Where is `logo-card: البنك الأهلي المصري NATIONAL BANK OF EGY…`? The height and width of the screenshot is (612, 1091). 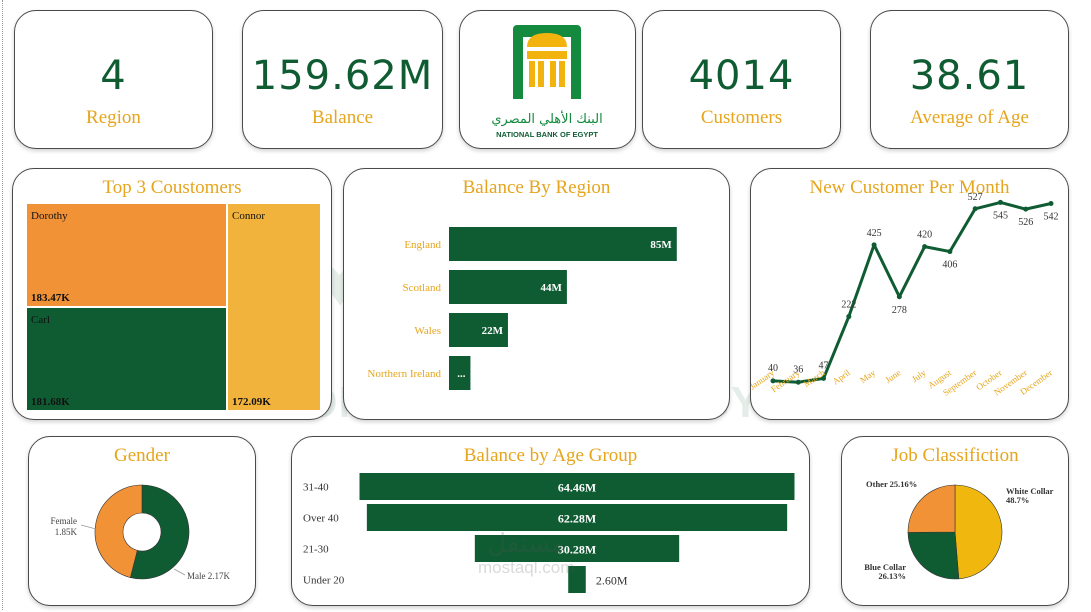
logo-card: البنك الأهلي المصري NATIONAL BANK OF EGY… is located at coordinates (547, 79).